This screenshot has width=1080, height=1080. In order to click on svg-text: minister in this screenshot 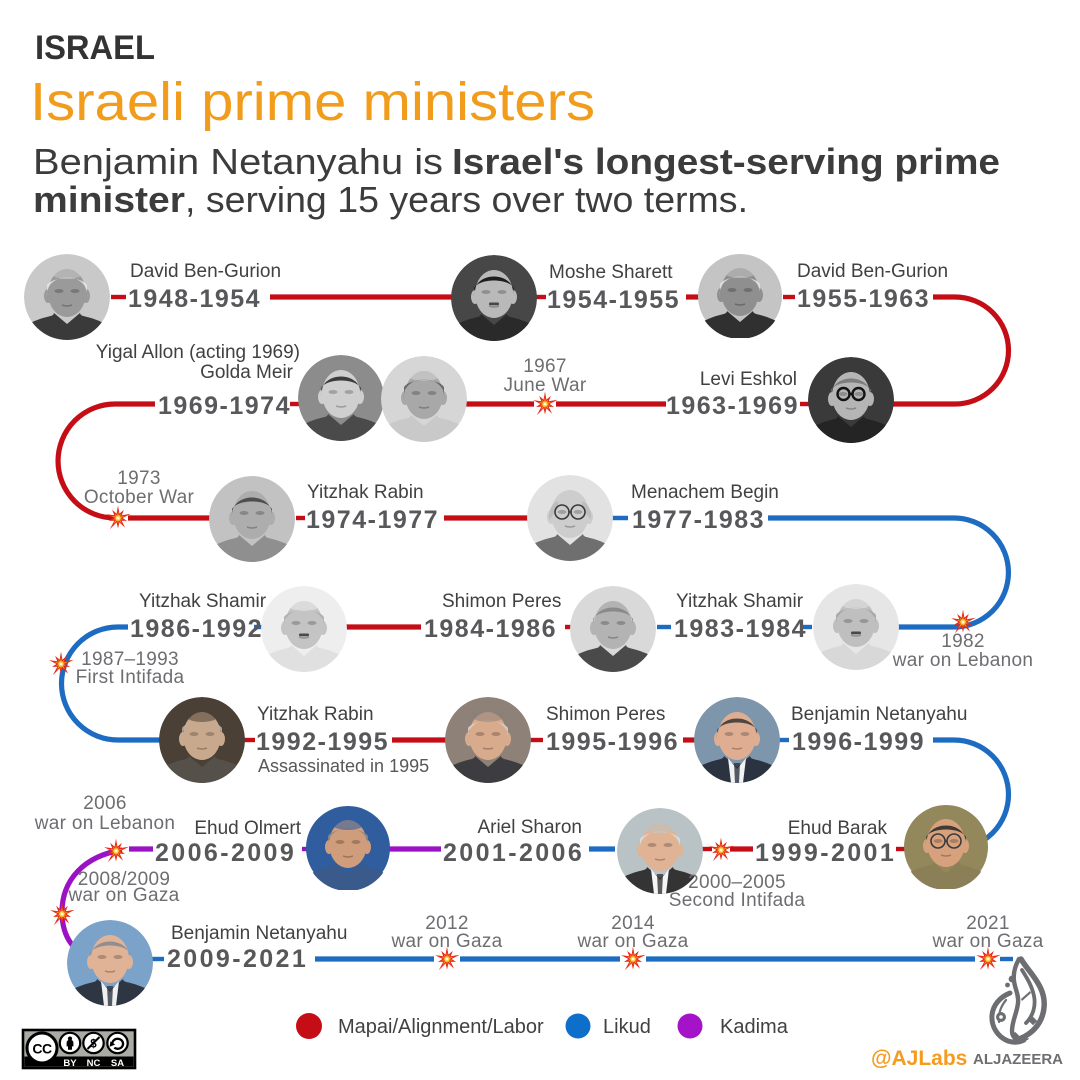, I will do `click(109, 199)`.